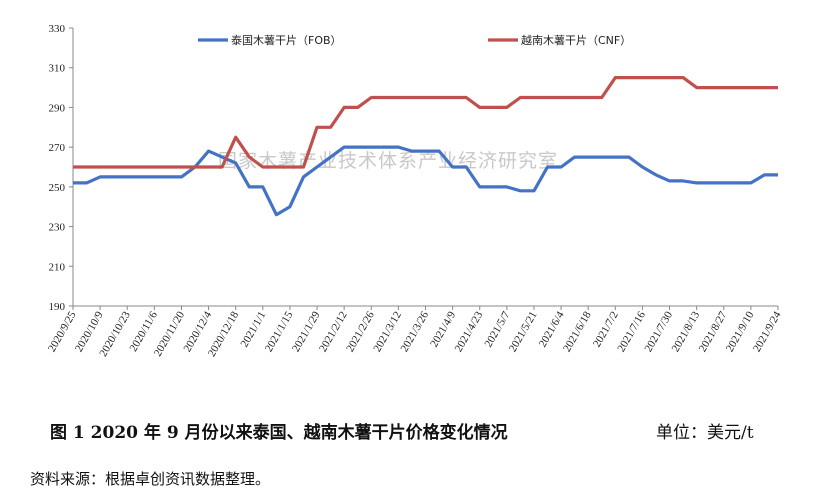 The image size is (820, 503). What do you see at coordinates (576, 40) in the screenshot?
I see `legend-label-vietnam: 越南木薯干片（CNF）` at bounding box center [576, 40].